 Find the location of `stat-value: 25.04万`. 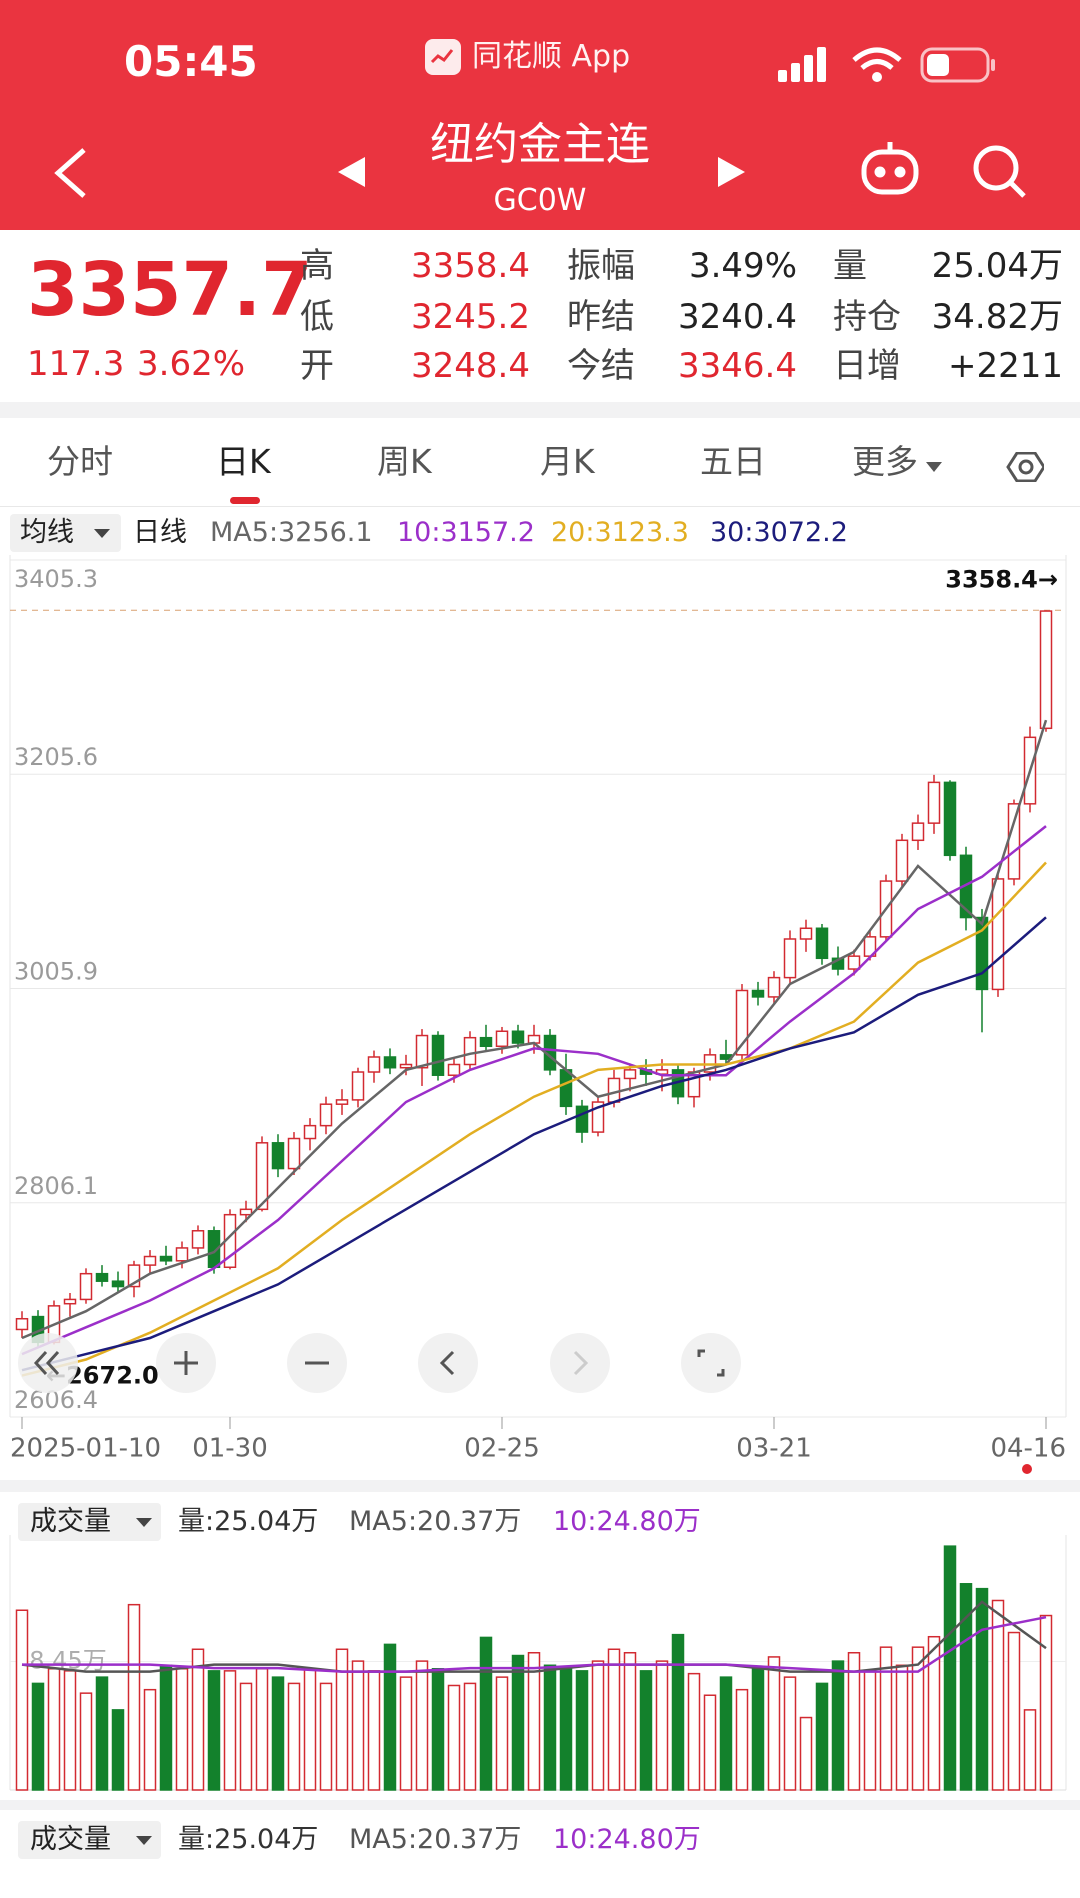

stat-value: 25.04万 is located at coordinates (997, 266).